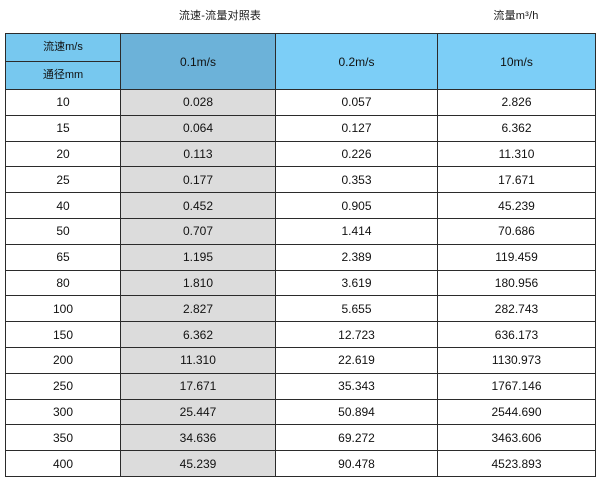  What do you see at coordinates (198, 154) in the screenshot?
I see `cell-value-0: 0.113` at bounding box center [198, 154].